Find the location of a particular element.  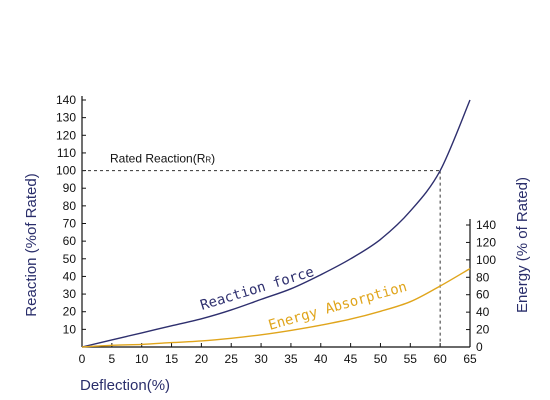

left-tick-label: 10 is located at coordinates (70, 329).